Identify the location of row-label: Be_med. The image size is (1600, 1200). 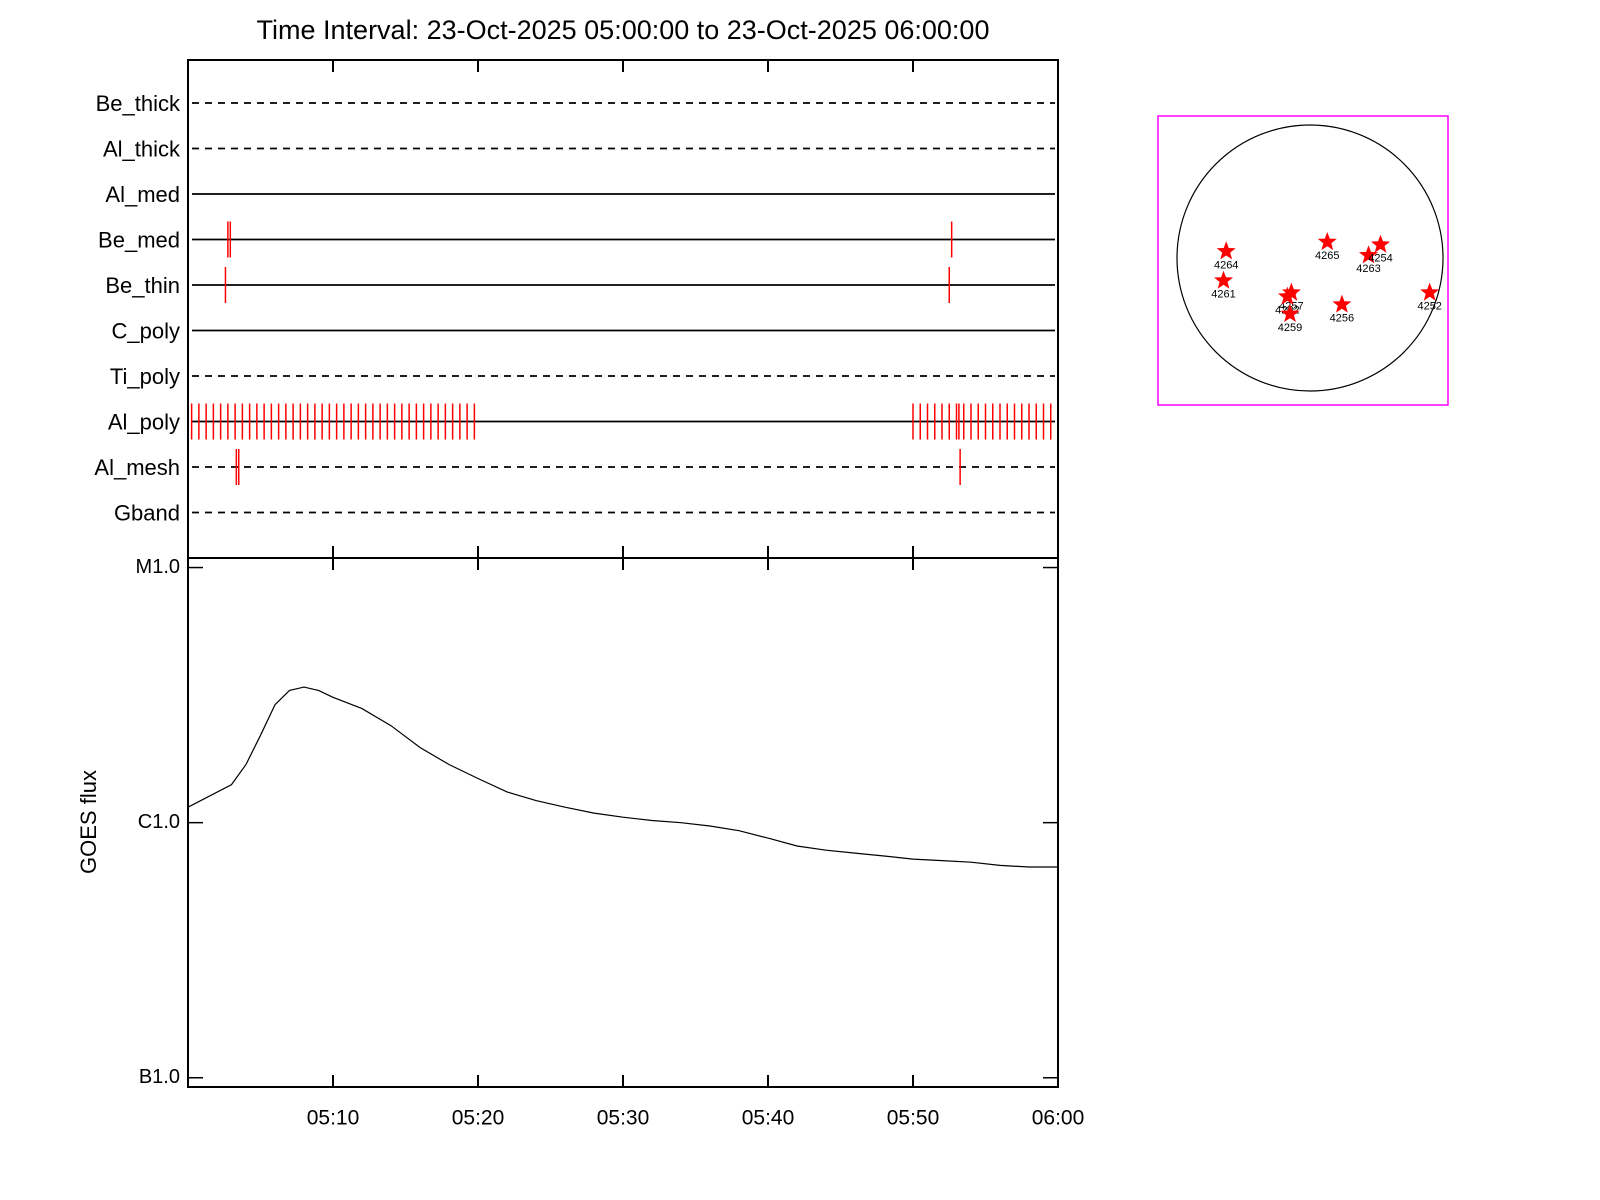
(139, 239).